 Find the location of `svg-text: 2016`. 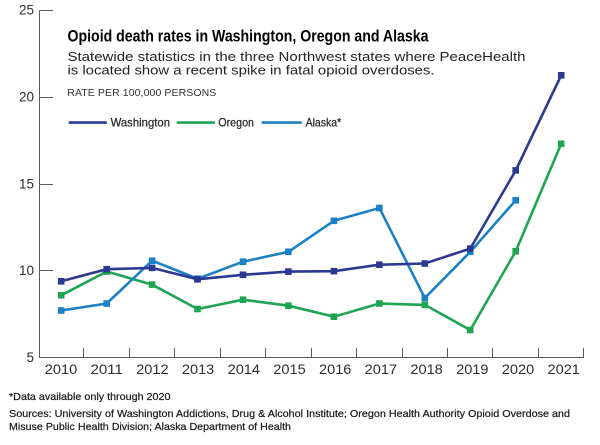

svg-text: 2016 is located at coordinates (335, 369).